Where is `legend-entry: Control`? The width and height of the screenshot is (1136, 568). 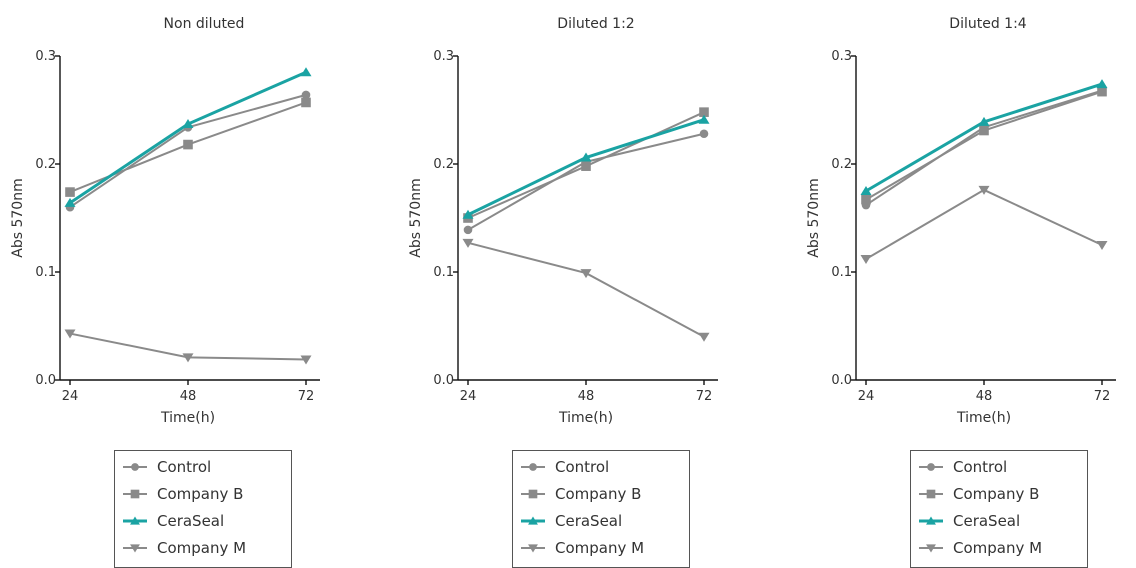 legend-entry: Control is located at coordinates (602, 467).